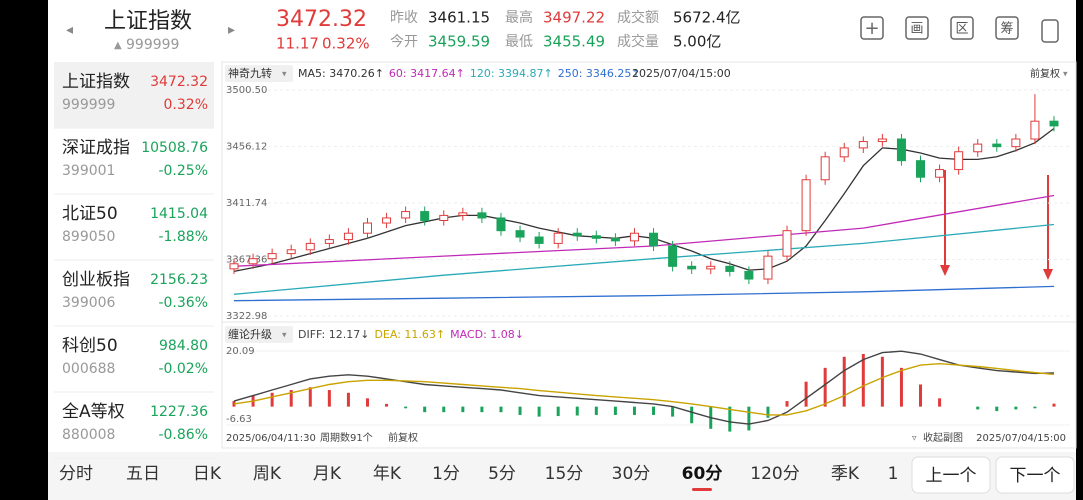 This screenshot has width=1083, height=500. What do you see at coordinates (250, 334) in the screenshot?
I see `indicator: 缠论升级` at bounding box center [250, 334].